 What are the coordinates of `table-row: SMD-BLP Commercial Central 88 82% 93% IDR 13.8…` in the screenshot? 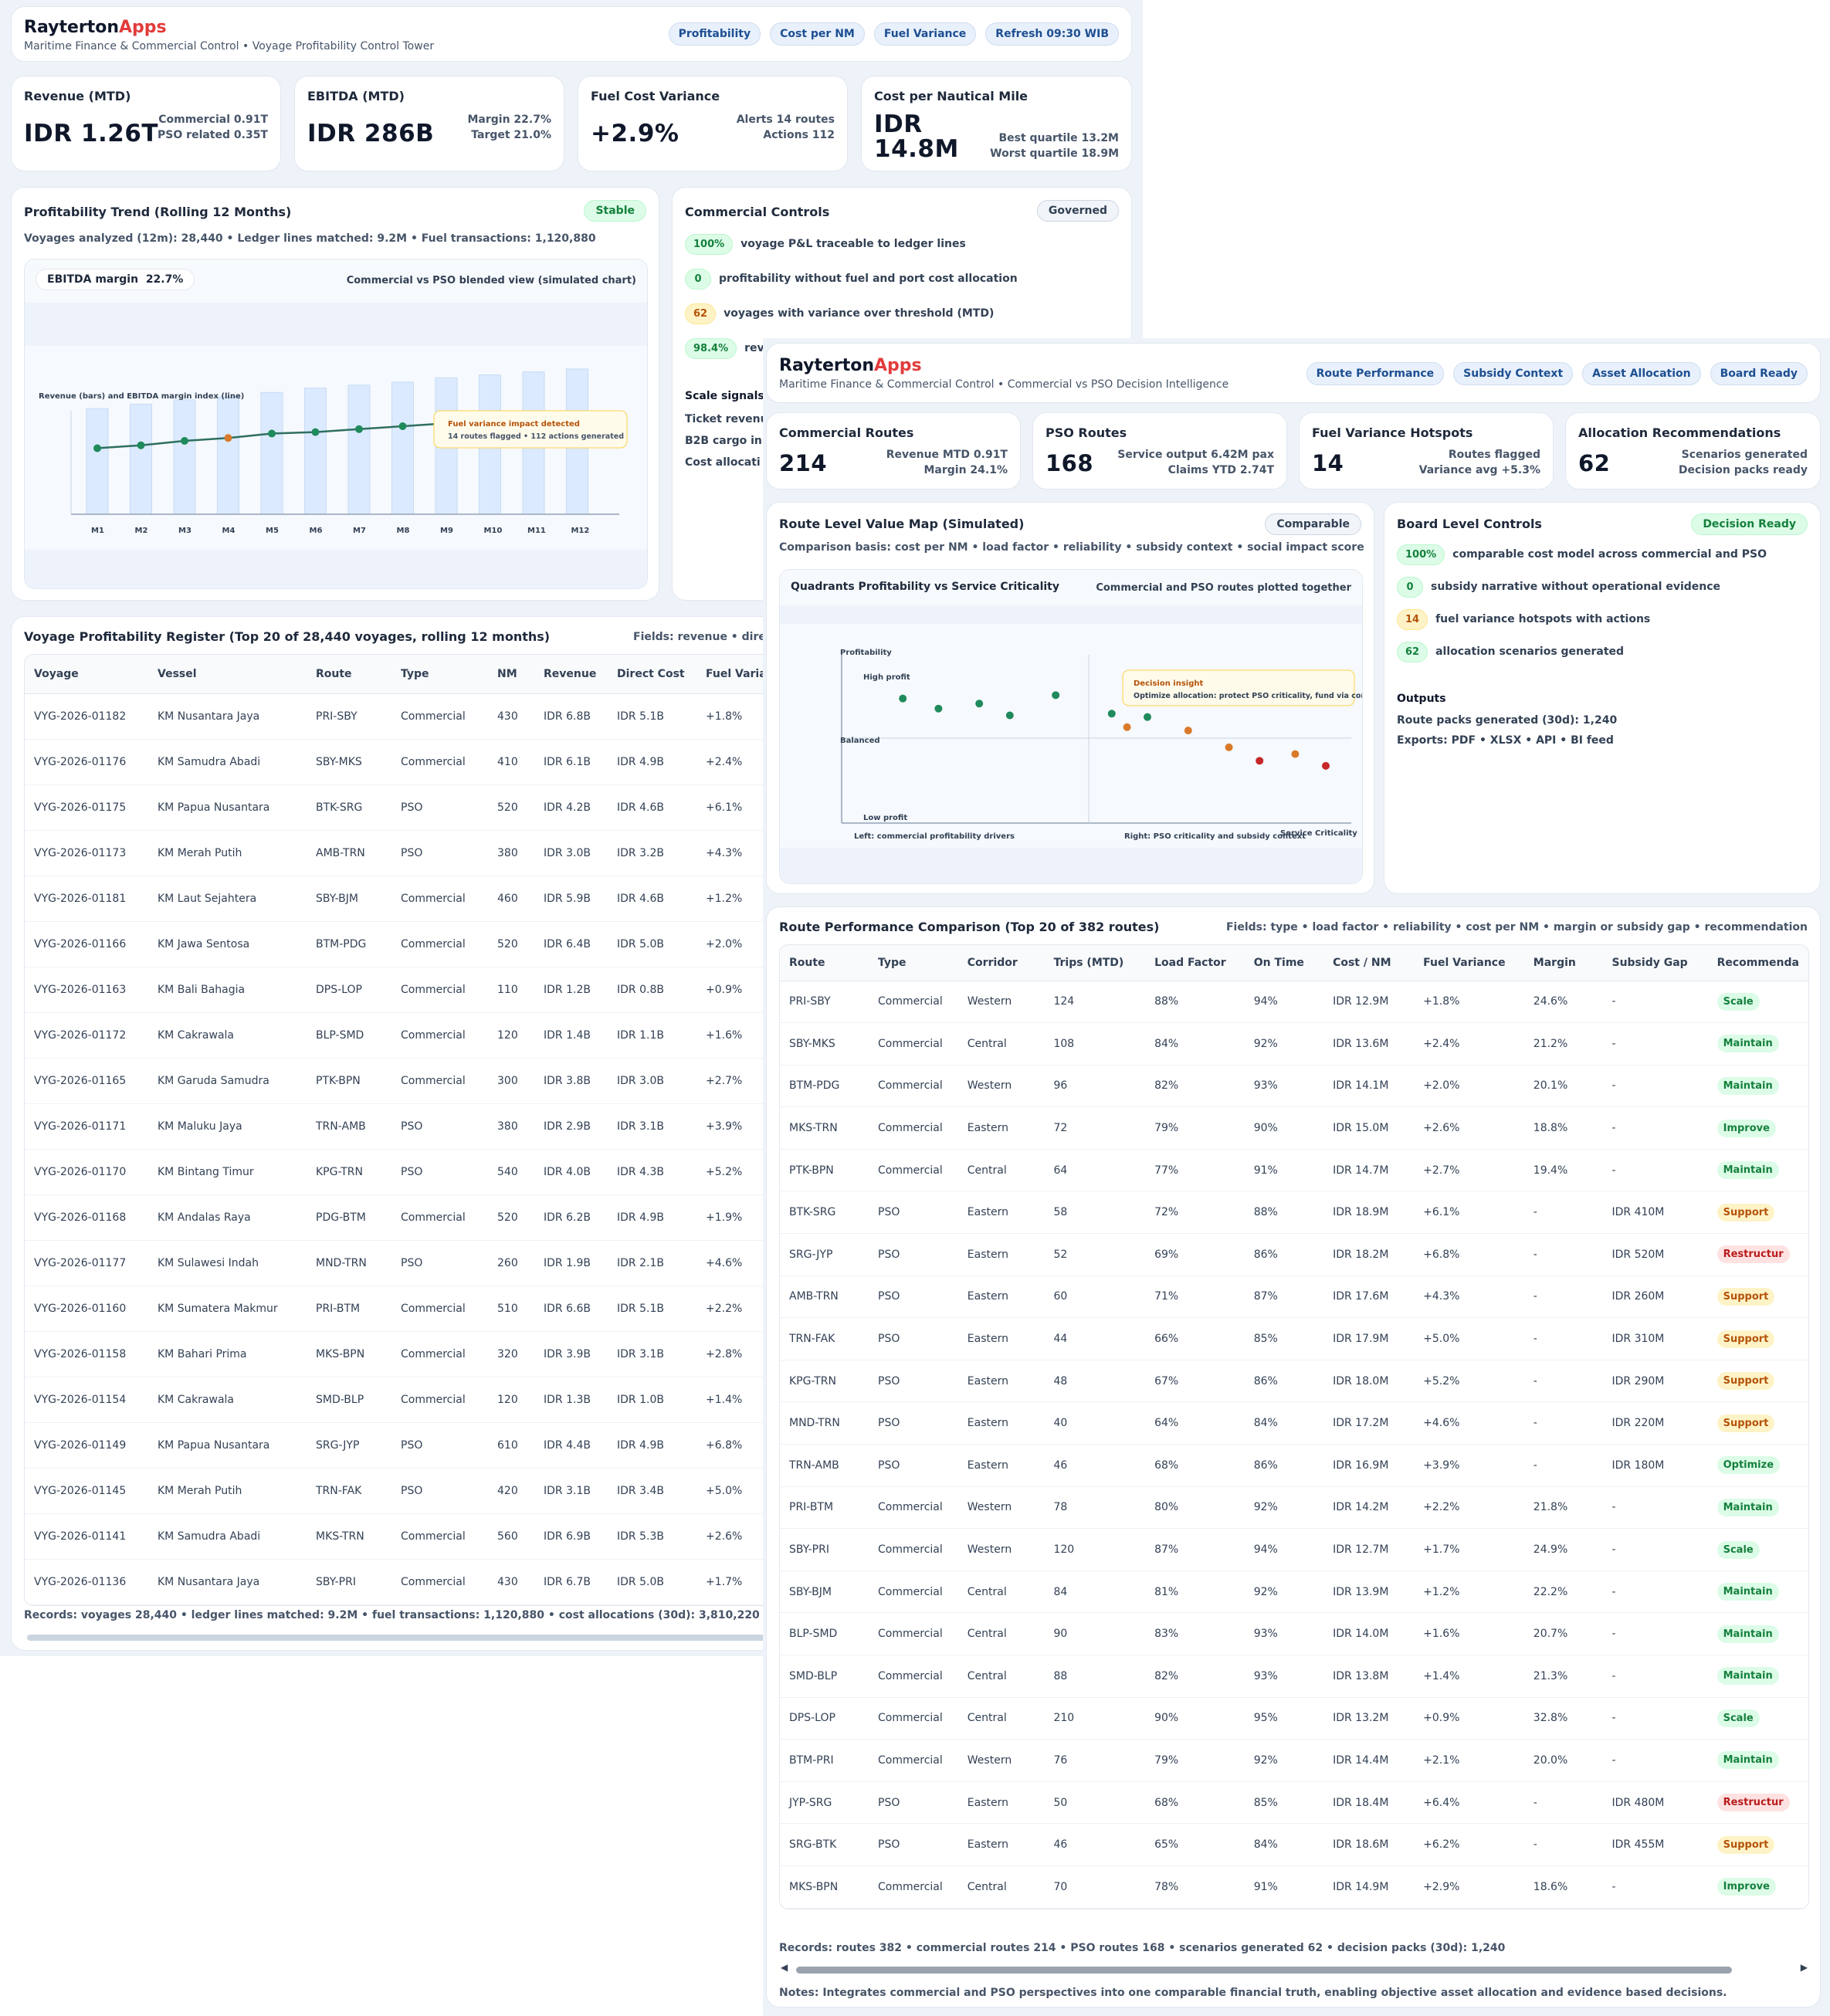 It's located at (1294, 1676).